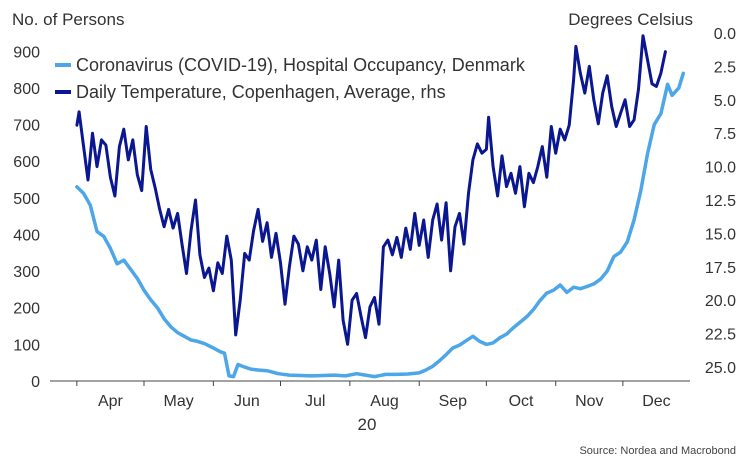 Image resolution: width=749 pixels, height=474 pixels. Describe the element at coordinates (720, 301) in the screenshot. I see `right-tick-20.0: 20.0` at that location.